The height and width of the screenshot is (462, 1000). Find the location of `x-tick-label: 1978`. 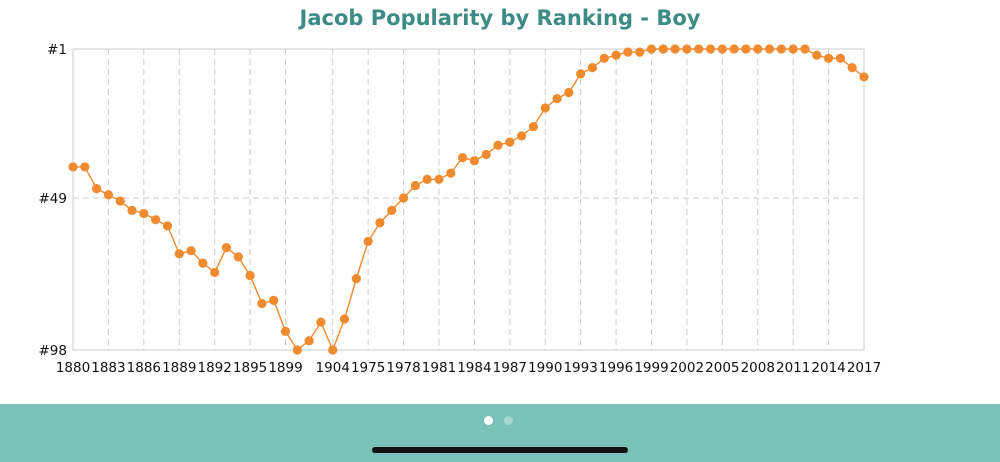

x-tick-label: 1978 is located at coordinates (403, 368).